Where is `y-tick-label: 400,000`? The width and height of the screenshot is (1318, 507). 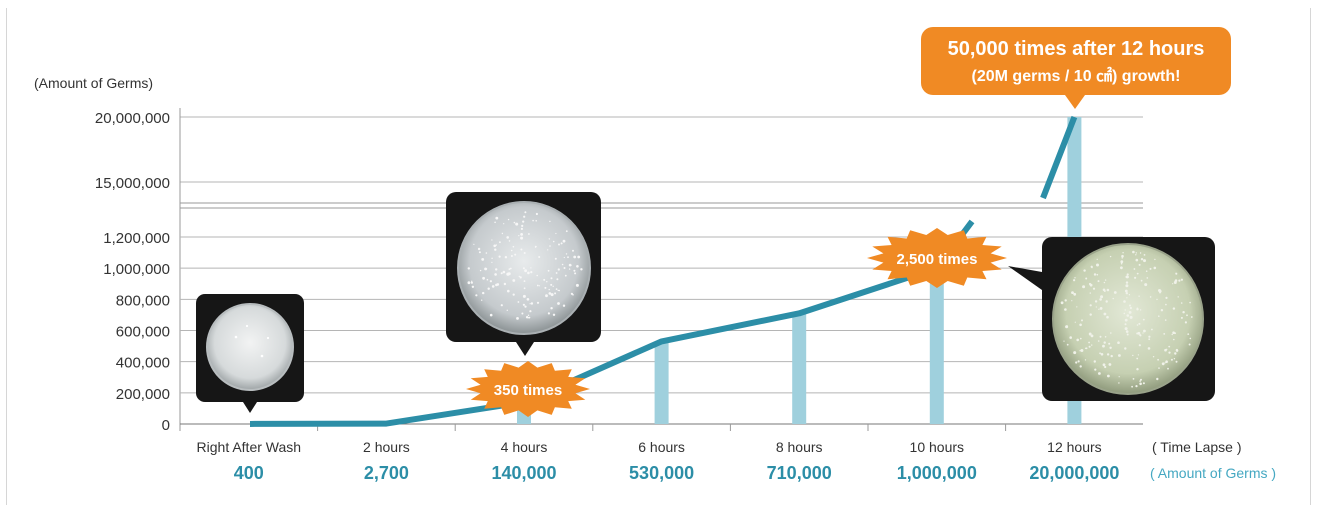
y-tick-label: 400,000 is located at coordinates (143, 363).